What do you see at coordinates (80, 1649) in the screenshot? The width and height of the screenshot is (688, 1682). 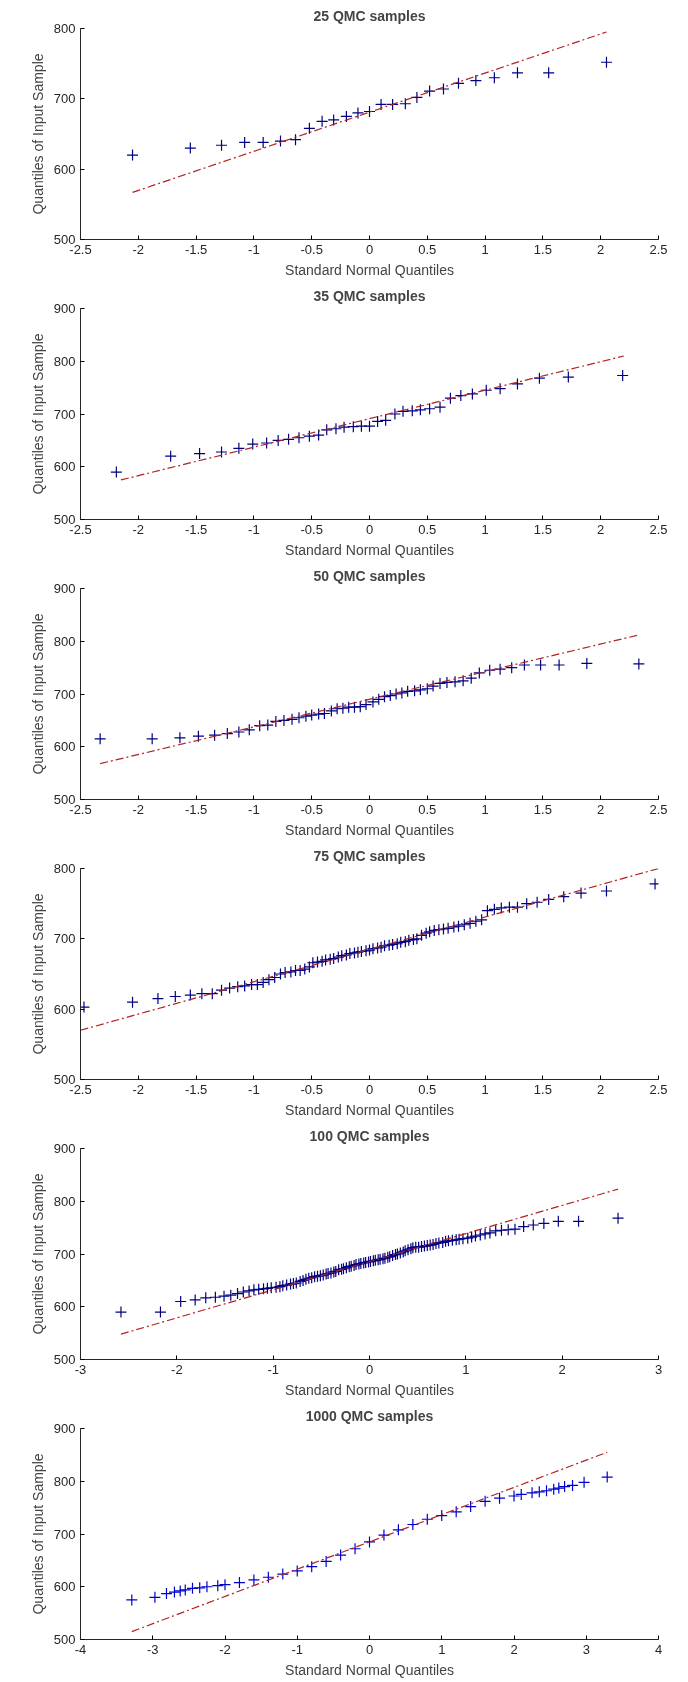 I see `x-tick-label: -4` at bounding box center [80, 1649].